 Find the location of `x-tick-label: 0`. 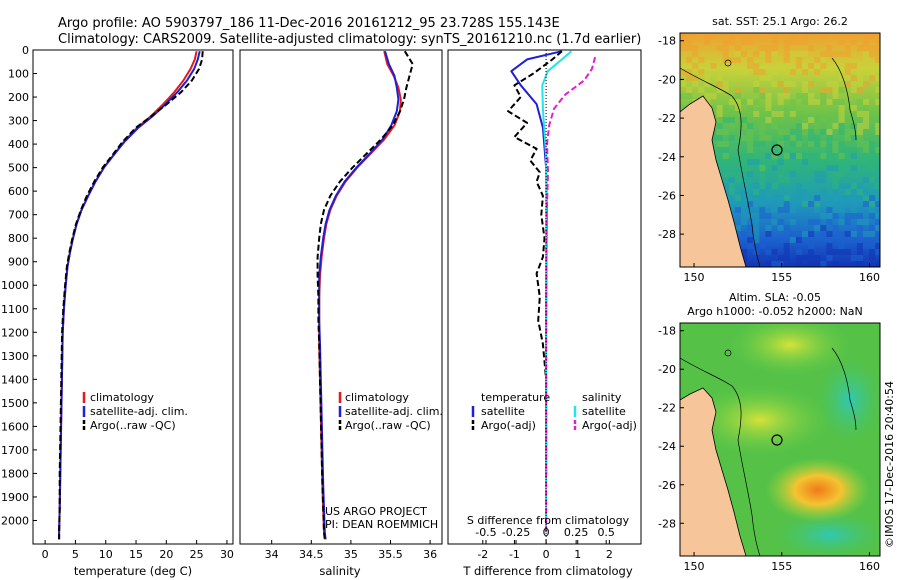

x-tick-label: 0 is located at coordinates (546, 554).